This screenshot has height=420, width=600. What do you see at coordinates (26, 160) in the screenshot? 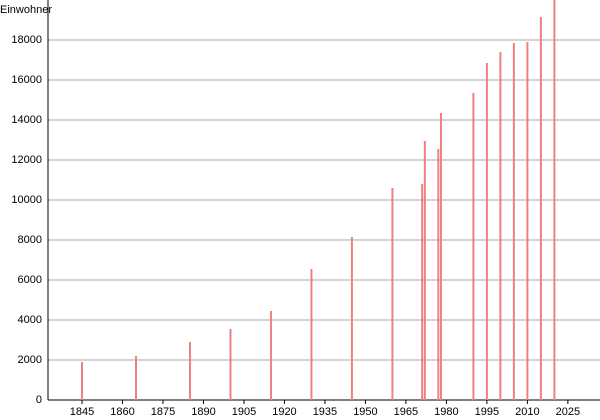
I see `y-tick-label: 12000` at bounding box center [26, 160].